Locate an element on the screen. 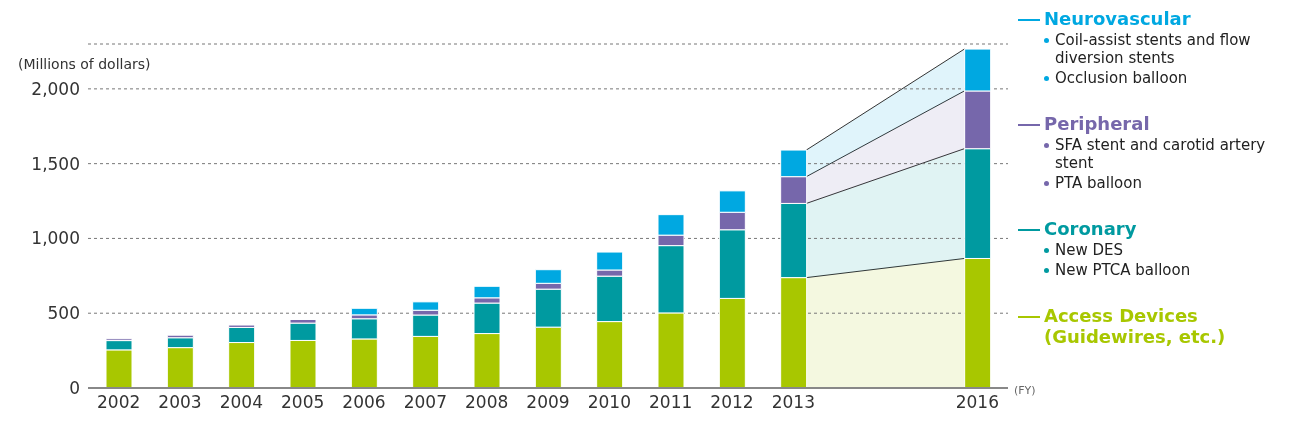  legend-label: Peripheral is located at coordinates (1097, 123).